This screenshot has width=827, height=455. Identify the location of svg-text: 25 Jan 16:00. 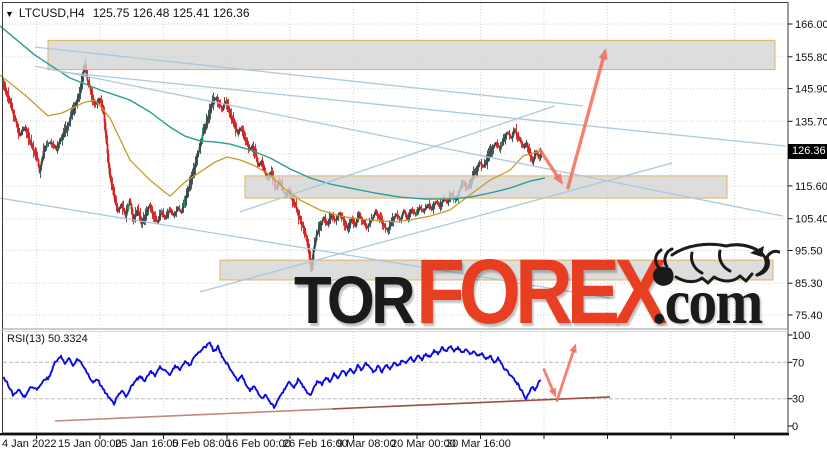
(147, 444).